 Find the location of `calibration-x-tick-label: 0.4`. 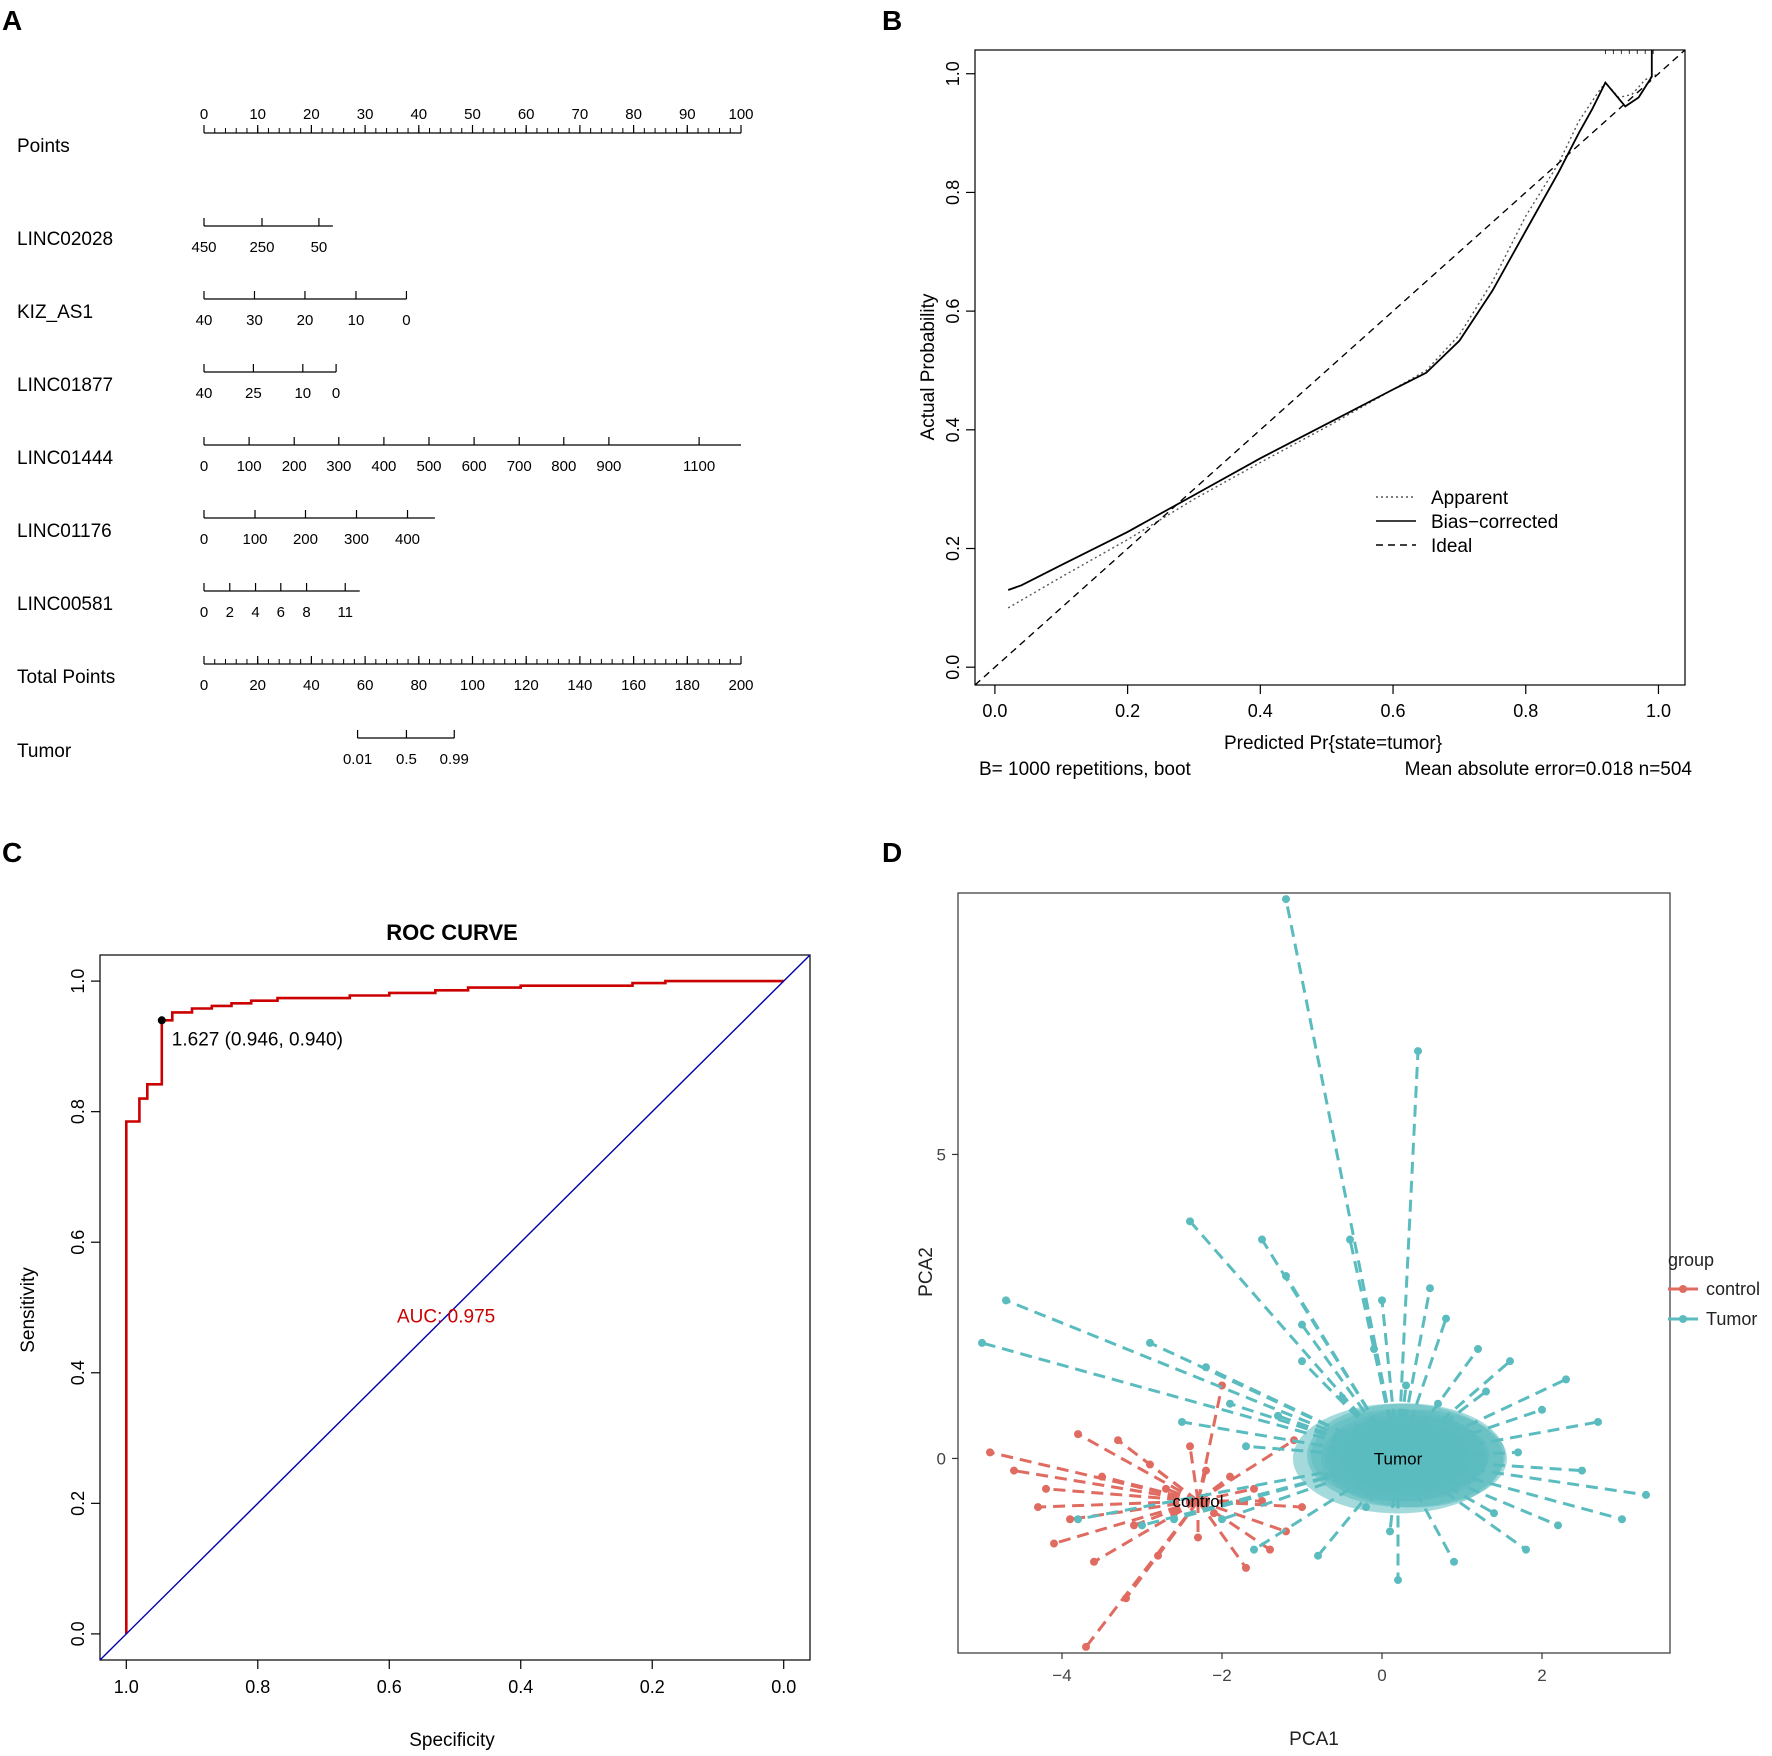

calibration-x-tick-label: 0.4 is located at coordinates (1260, 711).